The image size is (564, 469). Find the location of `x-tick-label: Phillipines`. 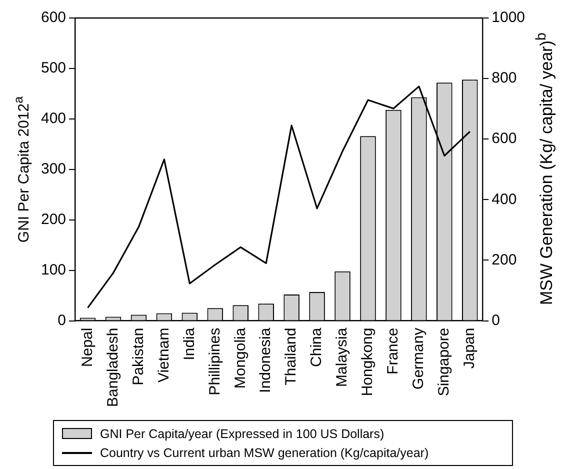

x-tick-label: Phillipines is located at coordinates (215, 362).